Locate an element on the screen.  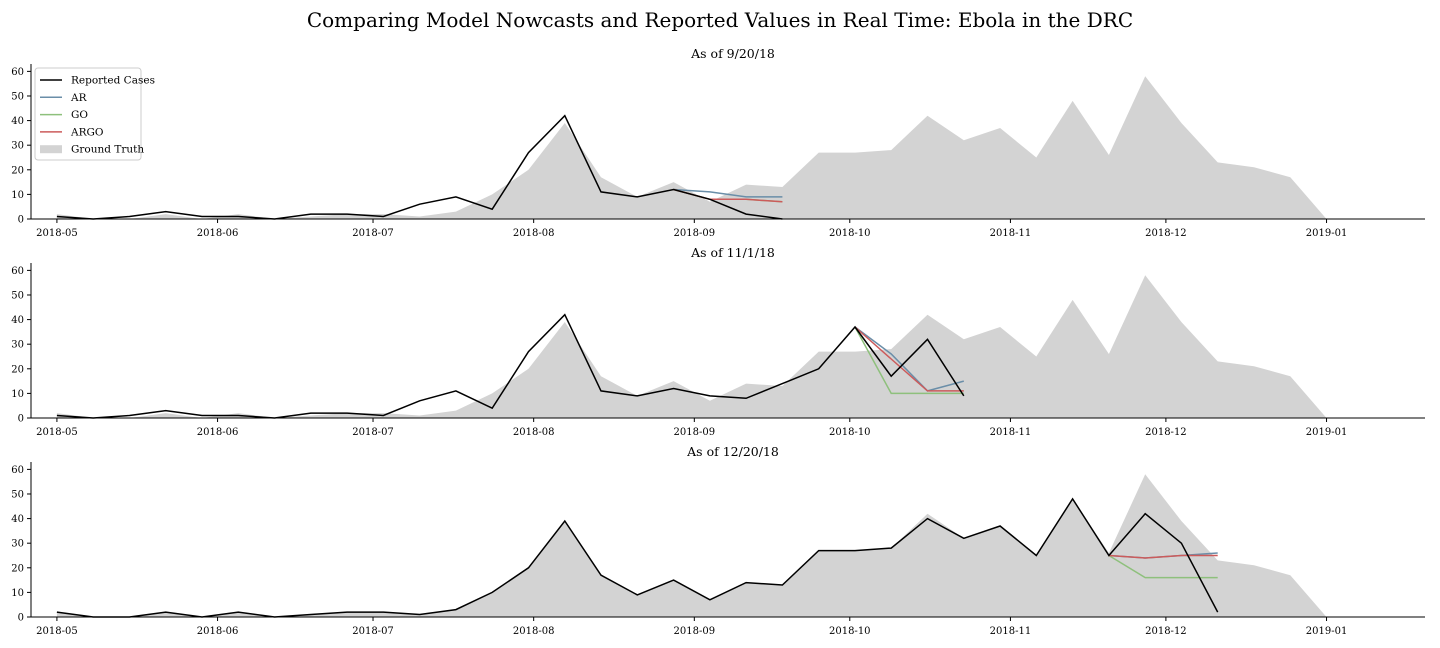
legend-label-go: GO is located at coordinates (79, 115).